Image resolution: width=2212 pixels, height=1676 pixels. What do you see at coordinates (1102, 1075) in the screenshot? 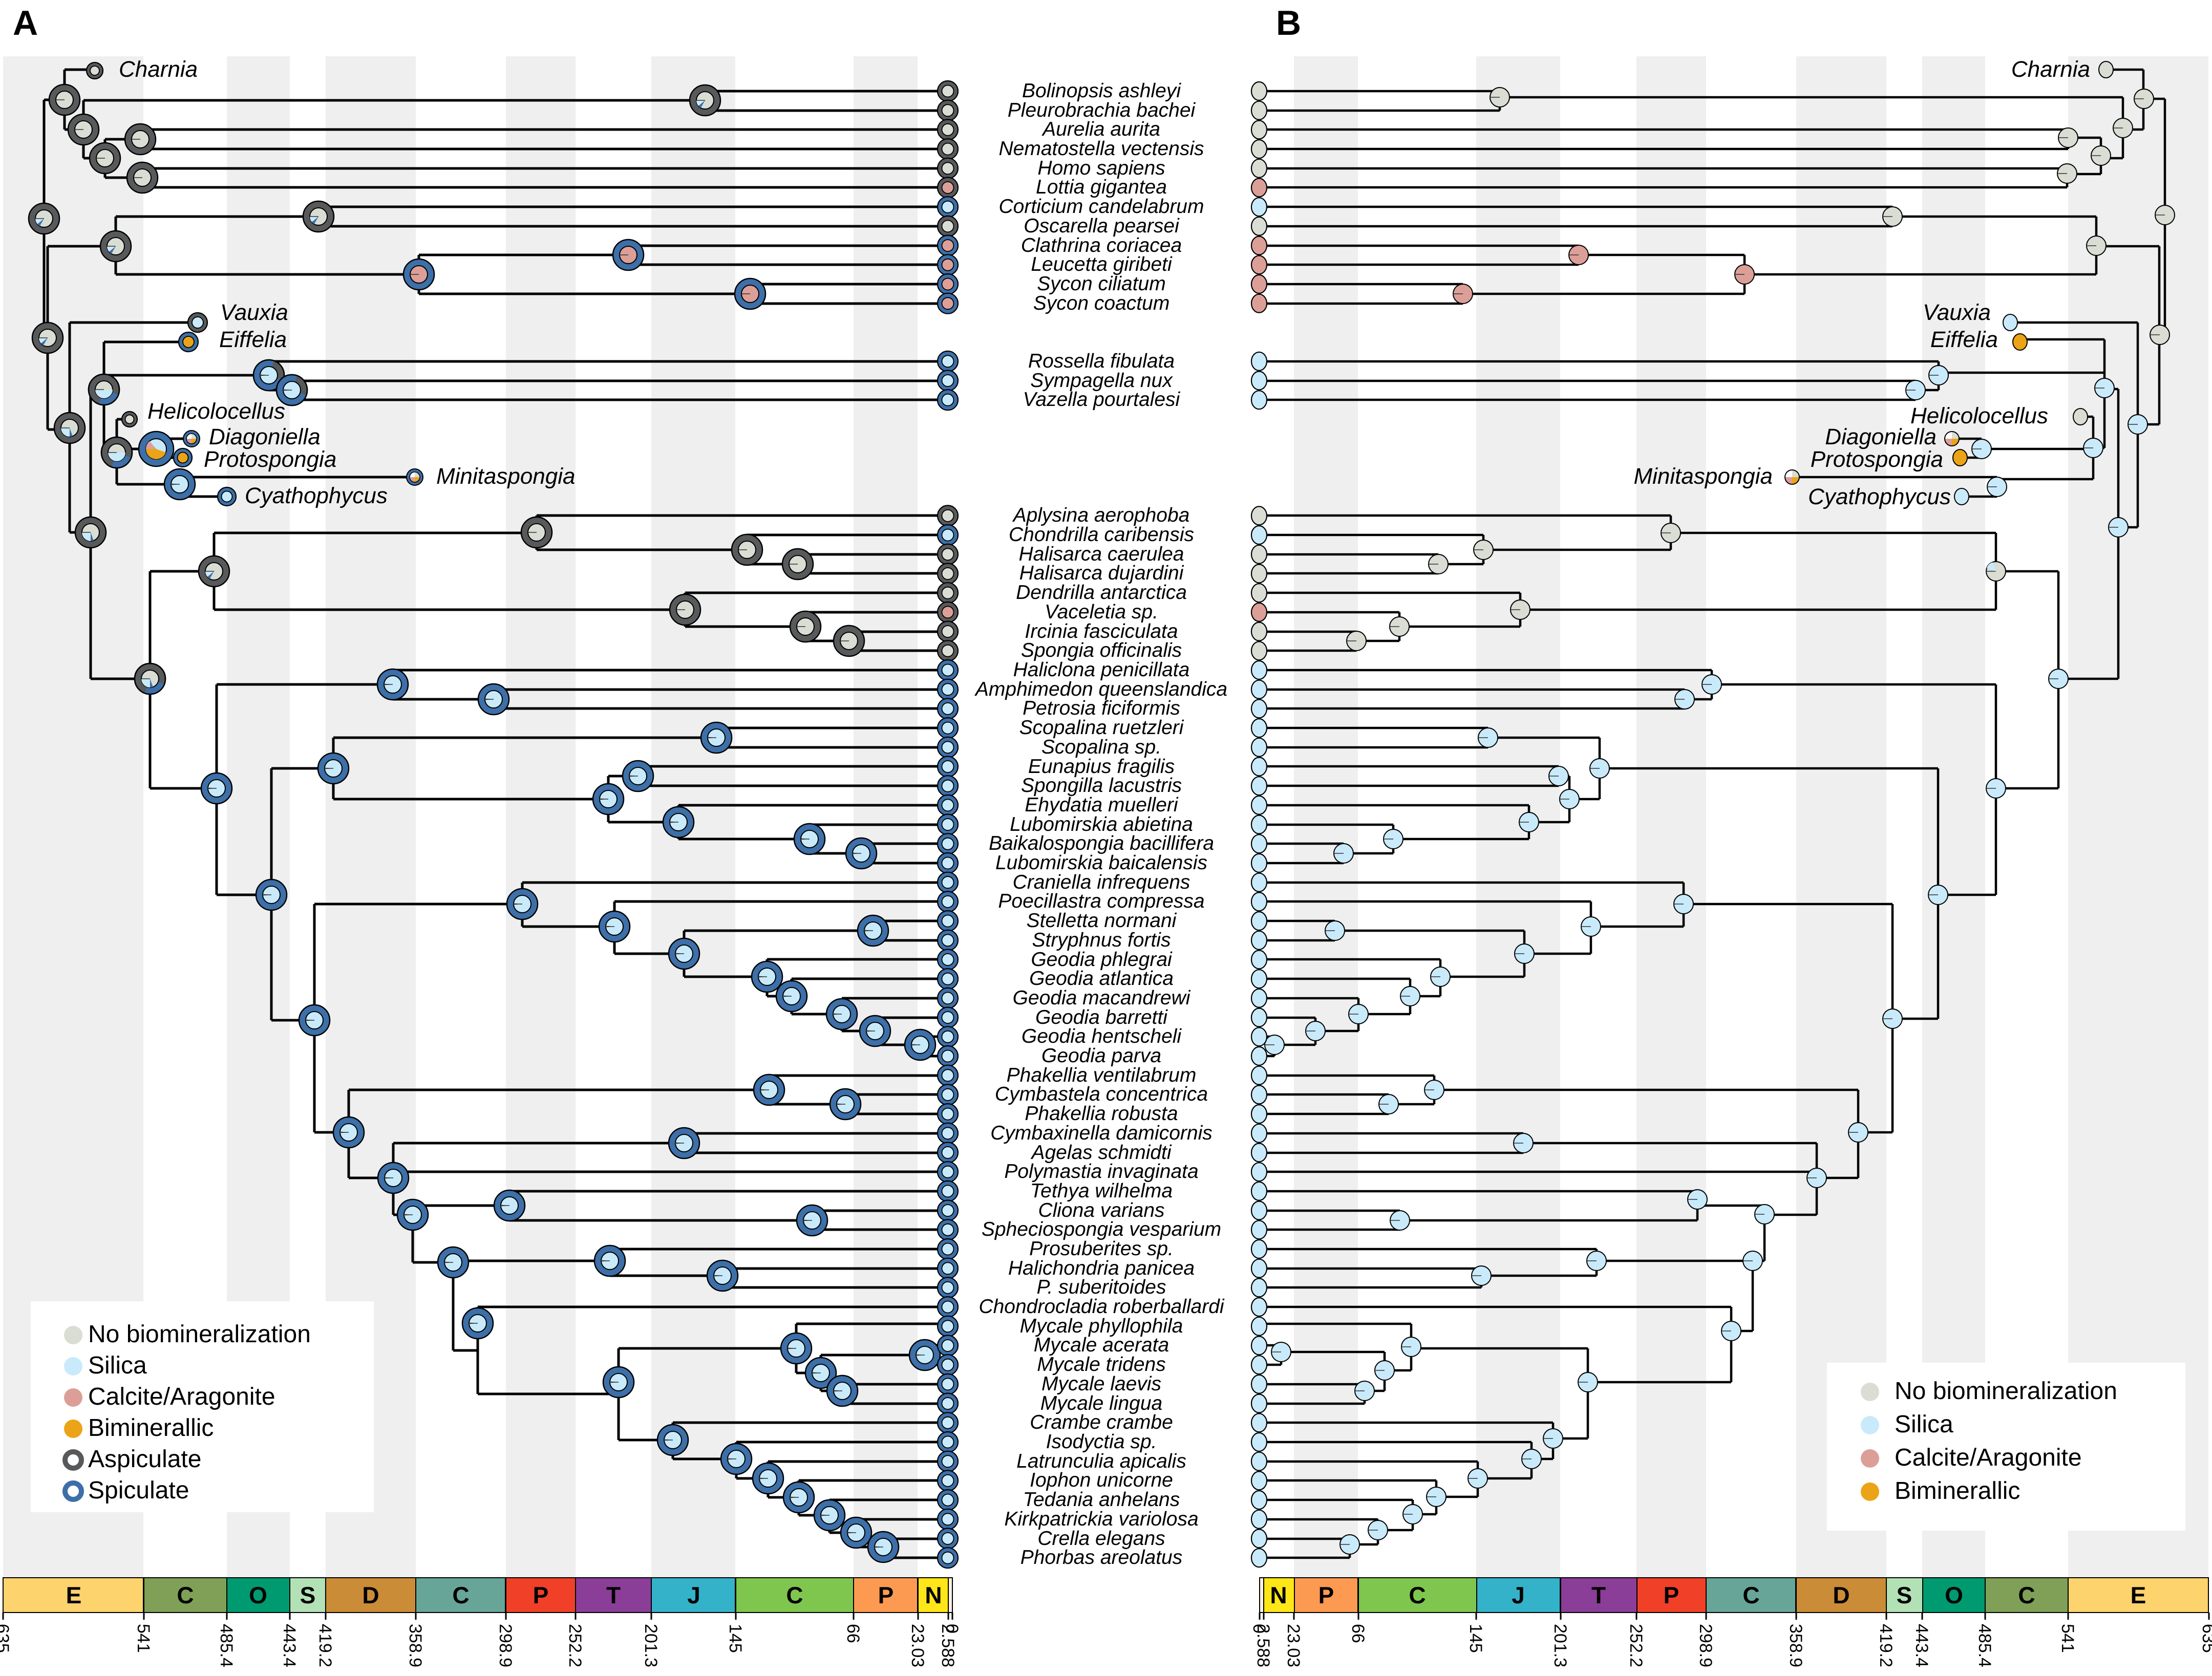
I see `svg-text: Phakellia ventilabrum` at bounding box center [1102, 1075].